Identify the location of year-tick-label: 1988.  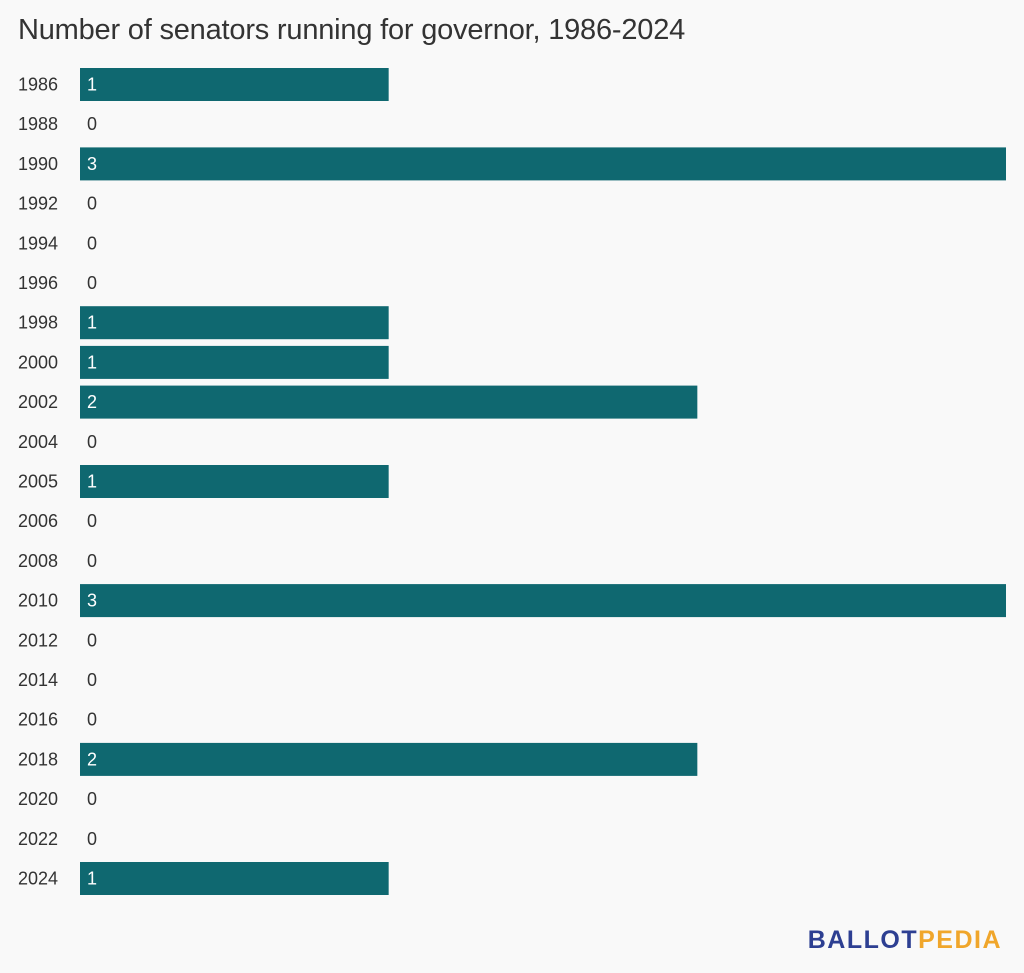
(38, 124).